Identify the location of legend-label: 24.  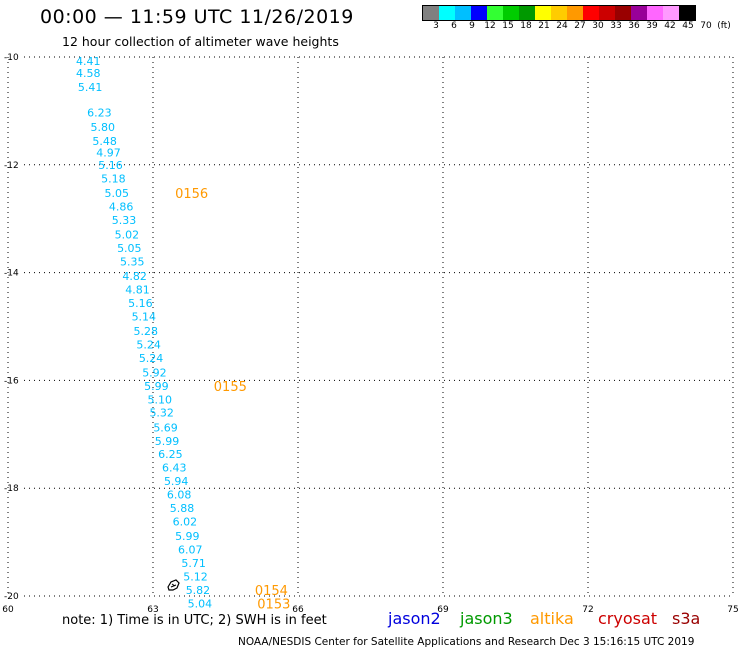
(562, 26).